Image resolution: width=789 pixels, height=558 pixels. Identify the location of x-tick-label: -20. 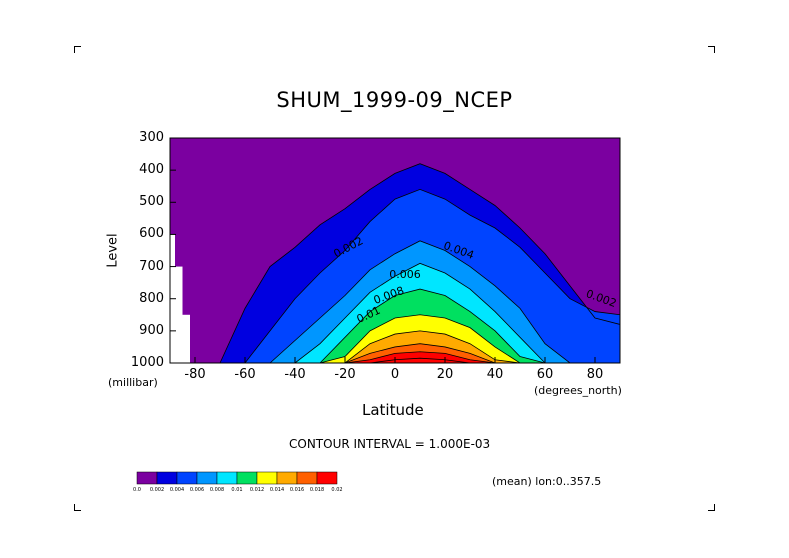
(345, 374).